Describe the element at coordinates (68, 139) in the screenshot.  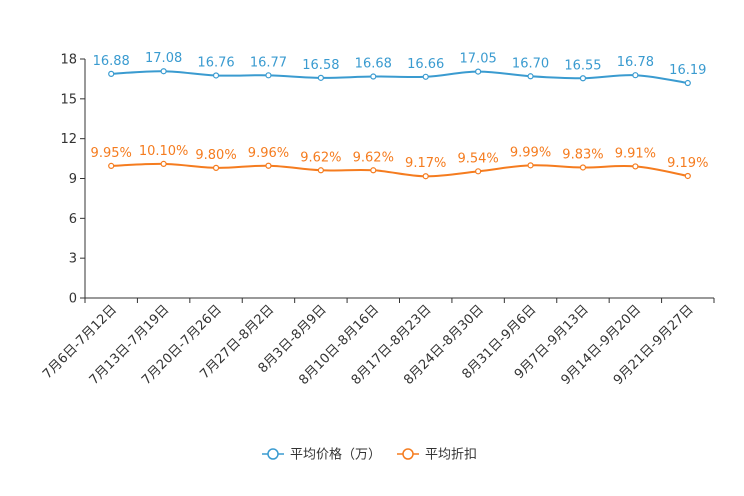
I see `y-tick-label: 12` at that location.